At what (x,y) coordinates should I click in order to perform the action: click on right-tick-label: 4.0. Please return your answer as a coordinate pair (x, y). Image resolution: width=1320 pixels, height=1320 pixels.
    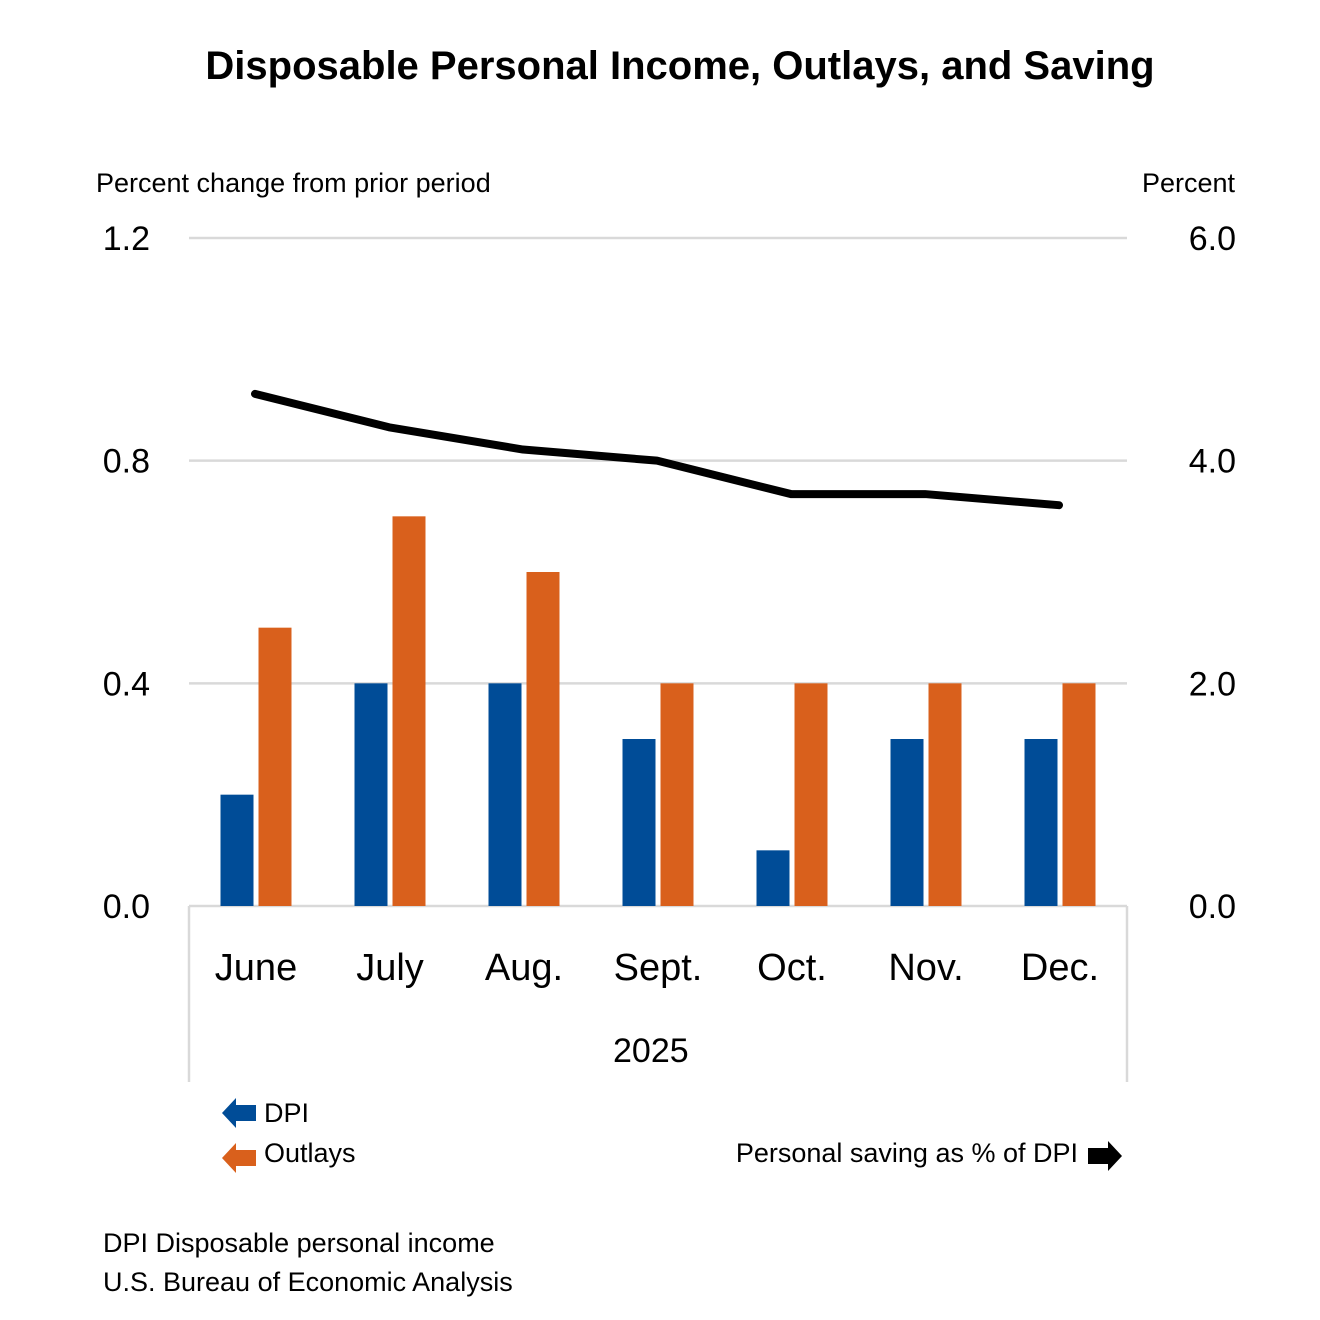
    Looking at the image, I should click on (1212, 462).